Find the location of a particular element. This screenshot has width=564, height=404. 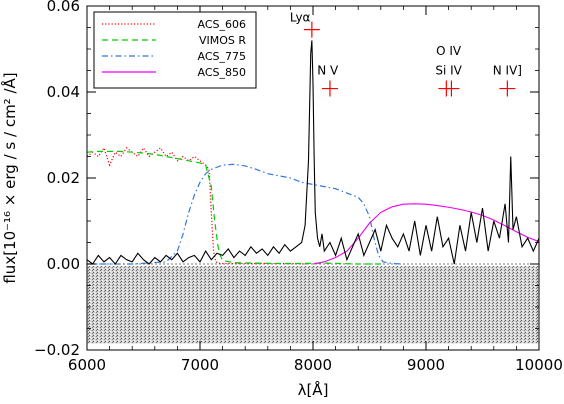

y-tick-label: −0.02 is located at coordinates (57, 350).